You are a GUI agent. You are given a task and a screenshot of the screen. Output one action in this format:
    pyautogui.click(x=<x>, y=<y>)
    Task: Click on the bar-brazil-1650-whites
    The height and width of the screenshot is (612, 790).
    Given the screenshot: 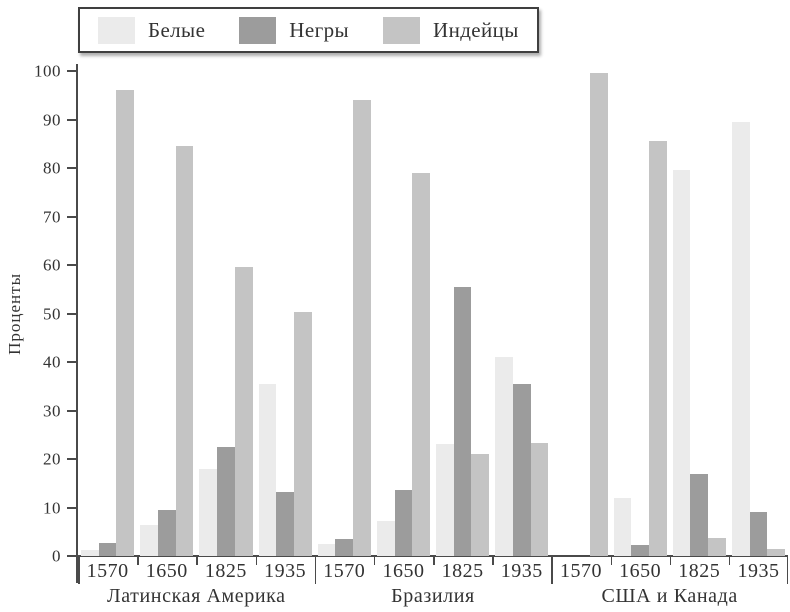 What is the action you would take?
    pyautogui.click(x=385, y=538)
    